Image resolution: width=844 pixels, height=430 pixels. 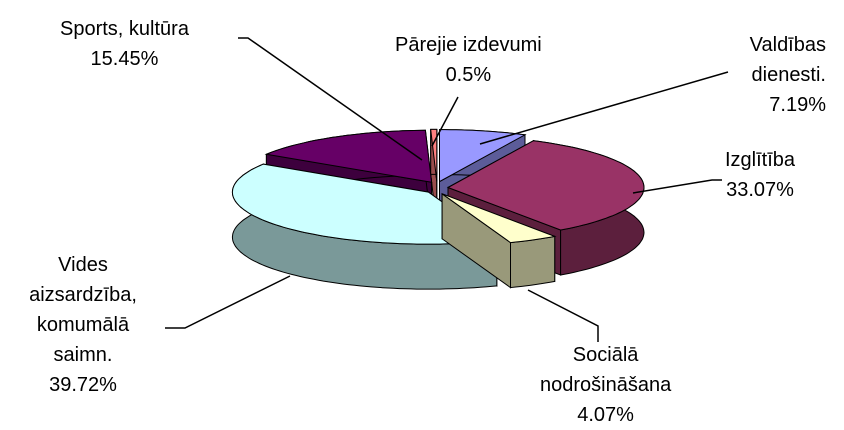 What do you see at coordinates (760, 175) in the screenshot?
I see `data-label: Izglītība 33.07%` at bounding box center [760, 175].